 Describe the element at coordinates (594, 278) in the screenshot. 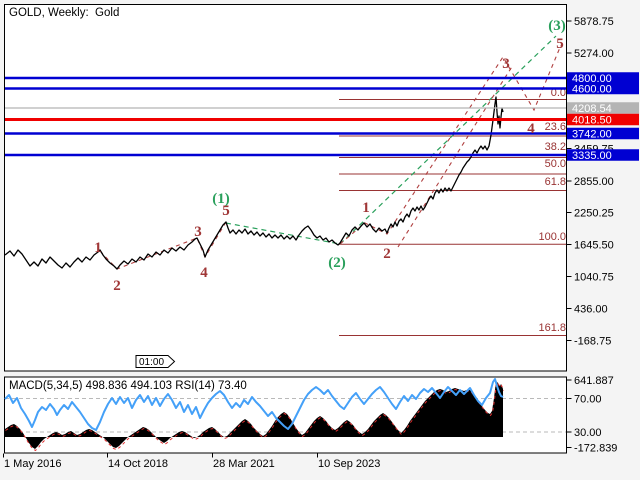

I see `price-tick-label: 1040.75` at that location.